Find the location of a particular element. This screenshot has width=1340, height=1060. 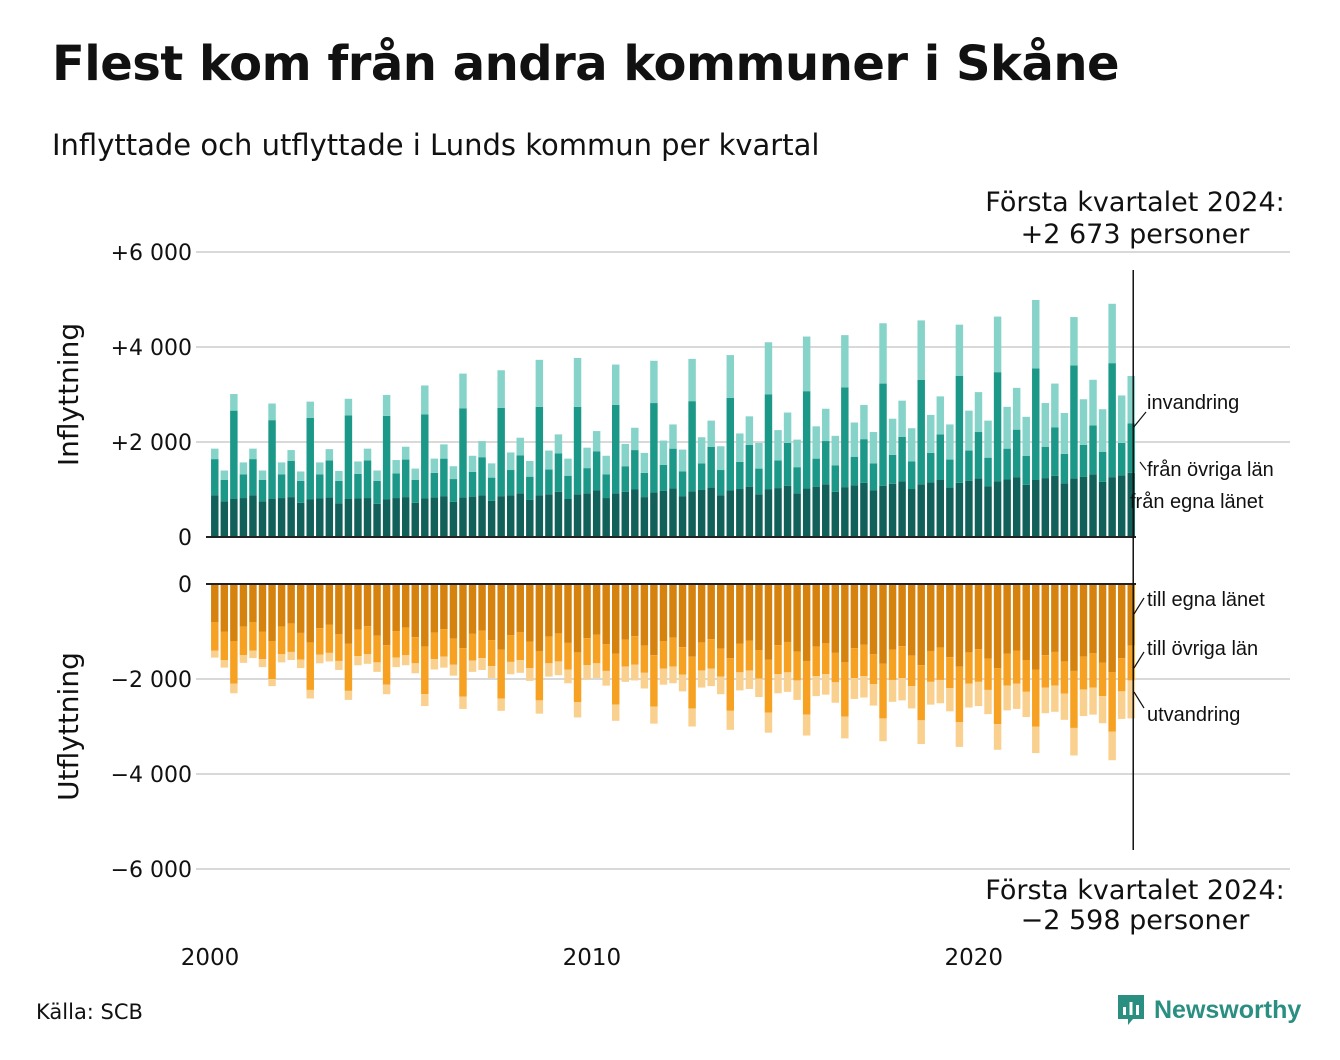

series-label: från egna länet is located at coordinates (1197, 502).